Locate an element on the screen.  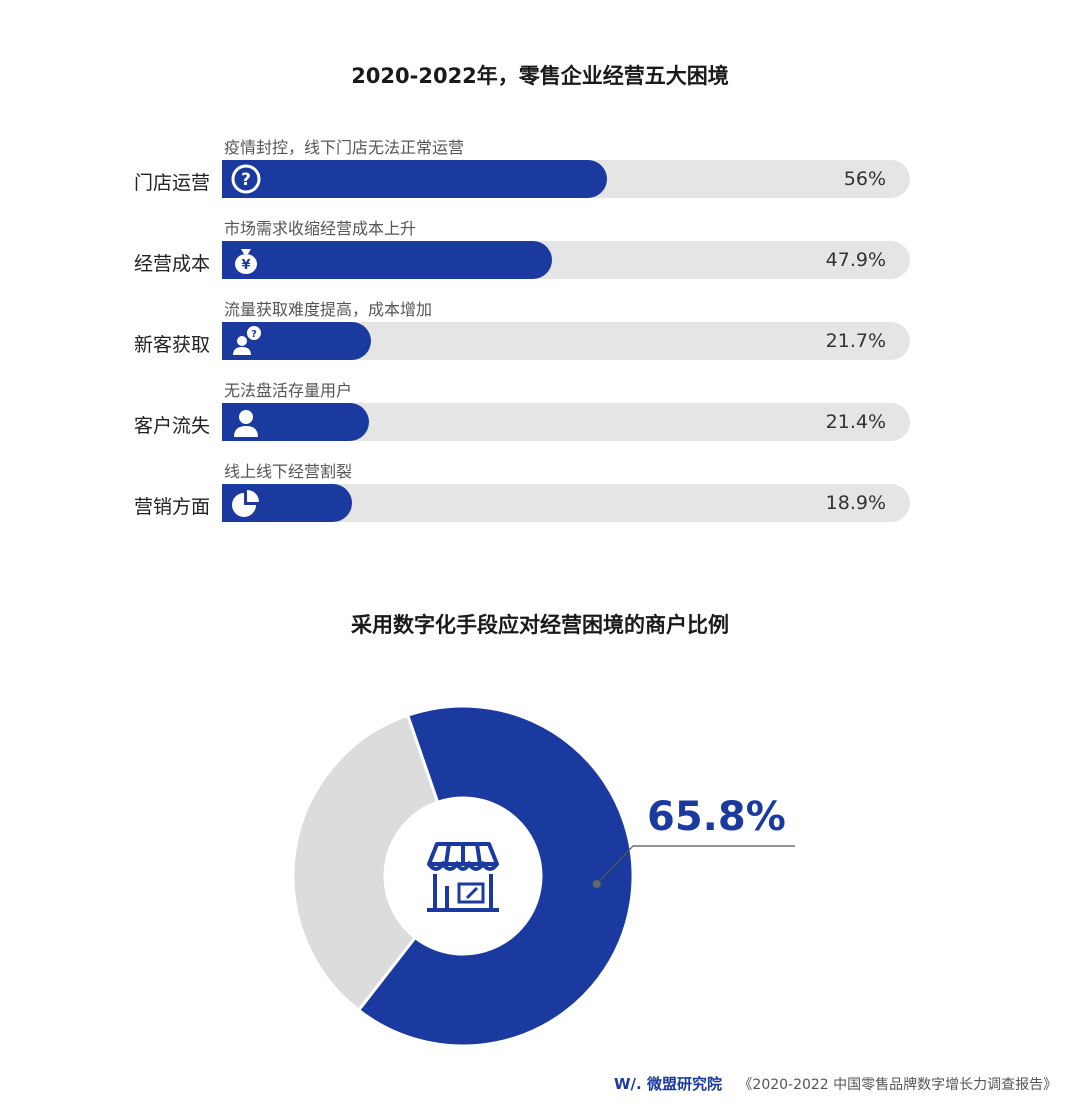
bar-description: 流量获取难度提高，成本增加 is located at coordinates (328, 309).